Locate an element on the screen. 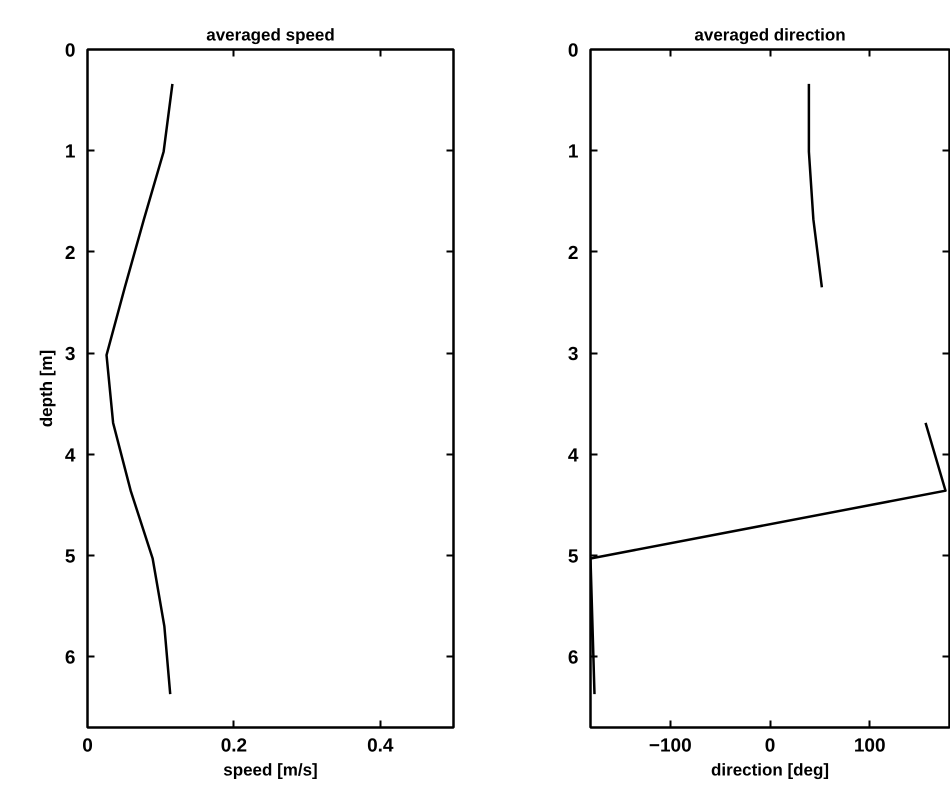 Image resolution: width=951 pixels, height=804 pixels. x-tick-label: 0.4 is located at coordinates (380, 746).